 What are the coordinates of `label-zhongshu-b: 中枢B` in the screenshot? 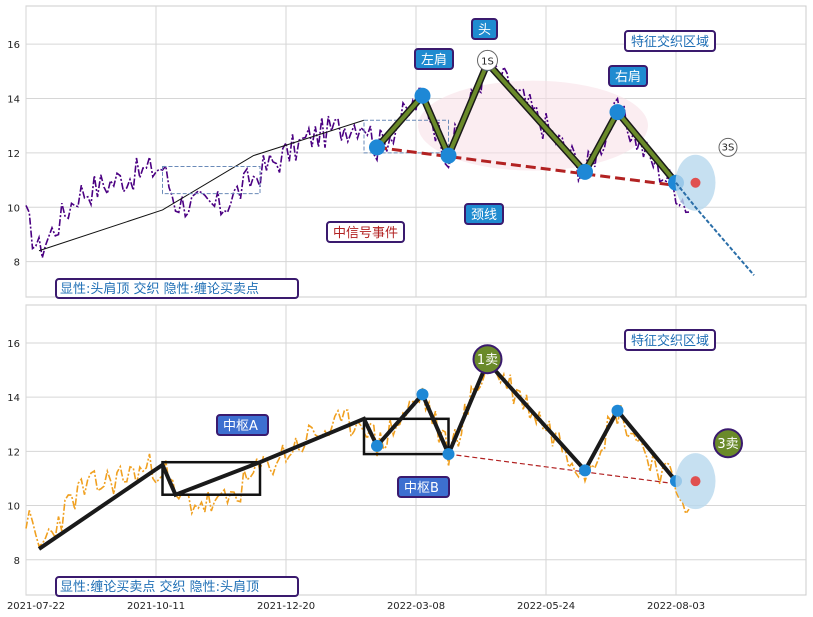 It's located at (421, 488).